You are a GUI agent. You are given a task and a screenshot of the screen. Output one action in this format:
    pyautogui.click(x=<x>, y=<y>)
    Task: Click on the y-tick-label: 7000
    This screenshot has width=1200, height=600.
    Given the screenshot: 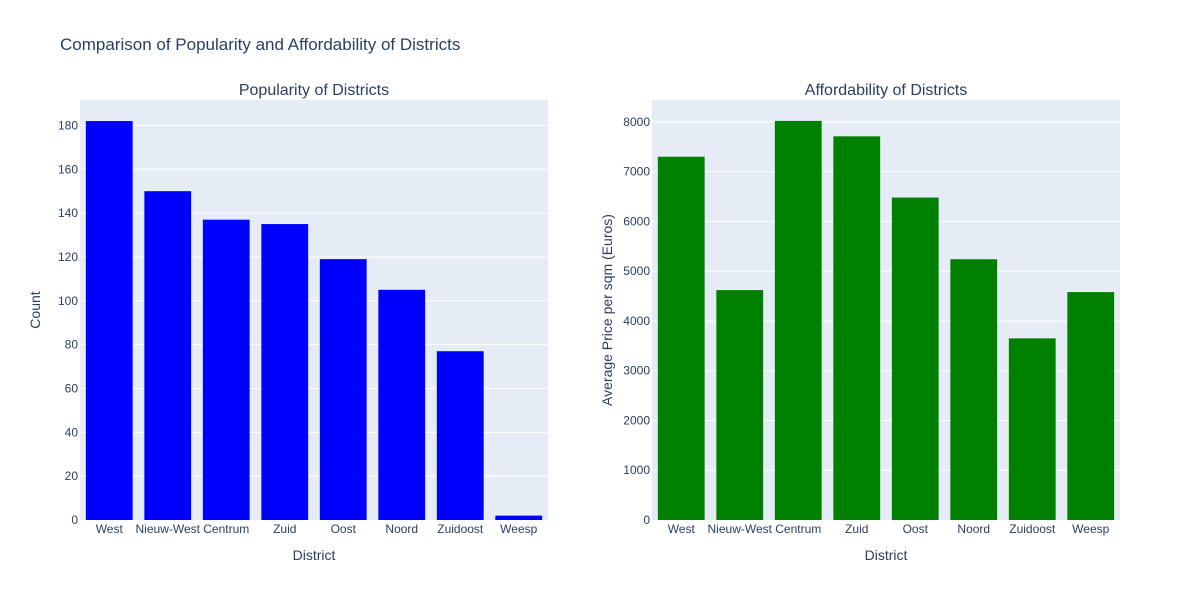 What is the action you would take?
    pyautogui.click(x=636, y=172)
    